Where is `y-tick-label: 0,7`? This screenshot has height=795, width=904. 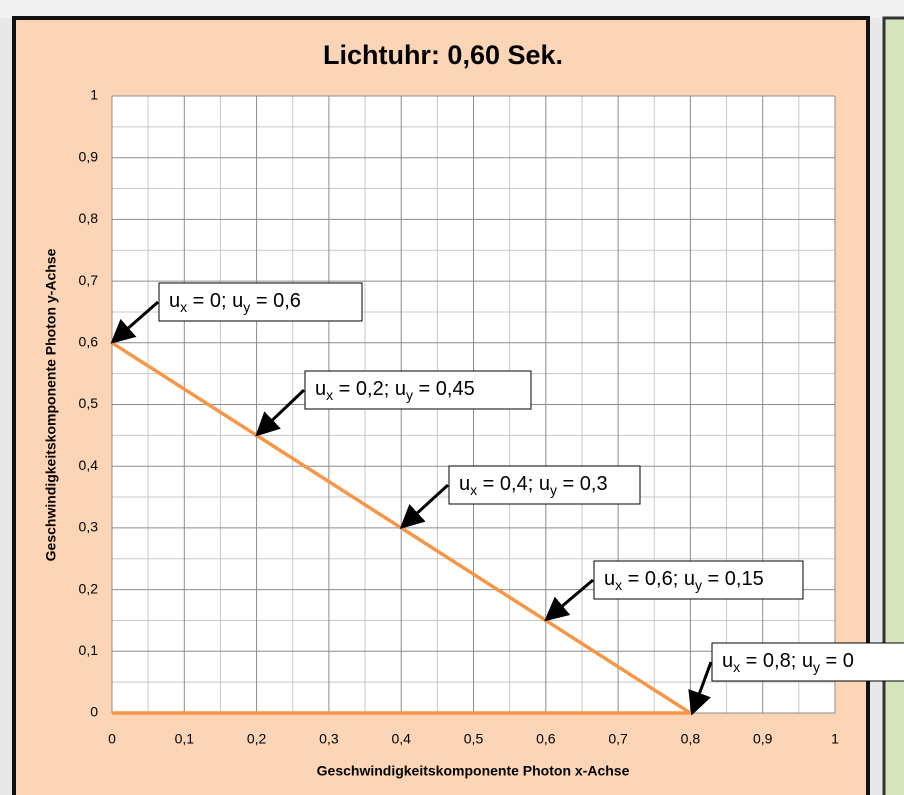
y-tick-label: 0,7 is located at coordinates (89, 280).